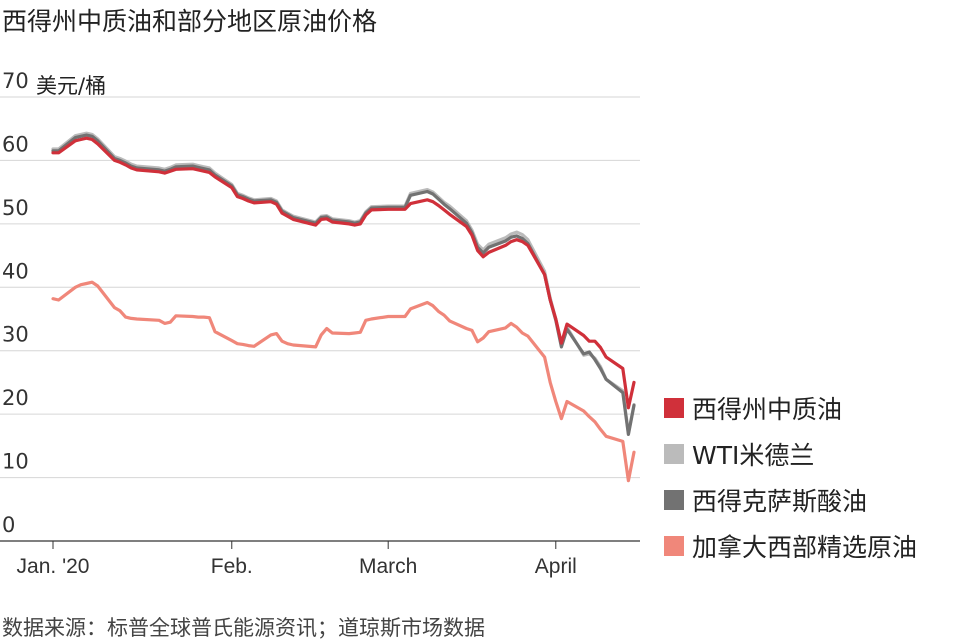  I want to click on x-tick-label: Jan. '20, so click(53, 566).